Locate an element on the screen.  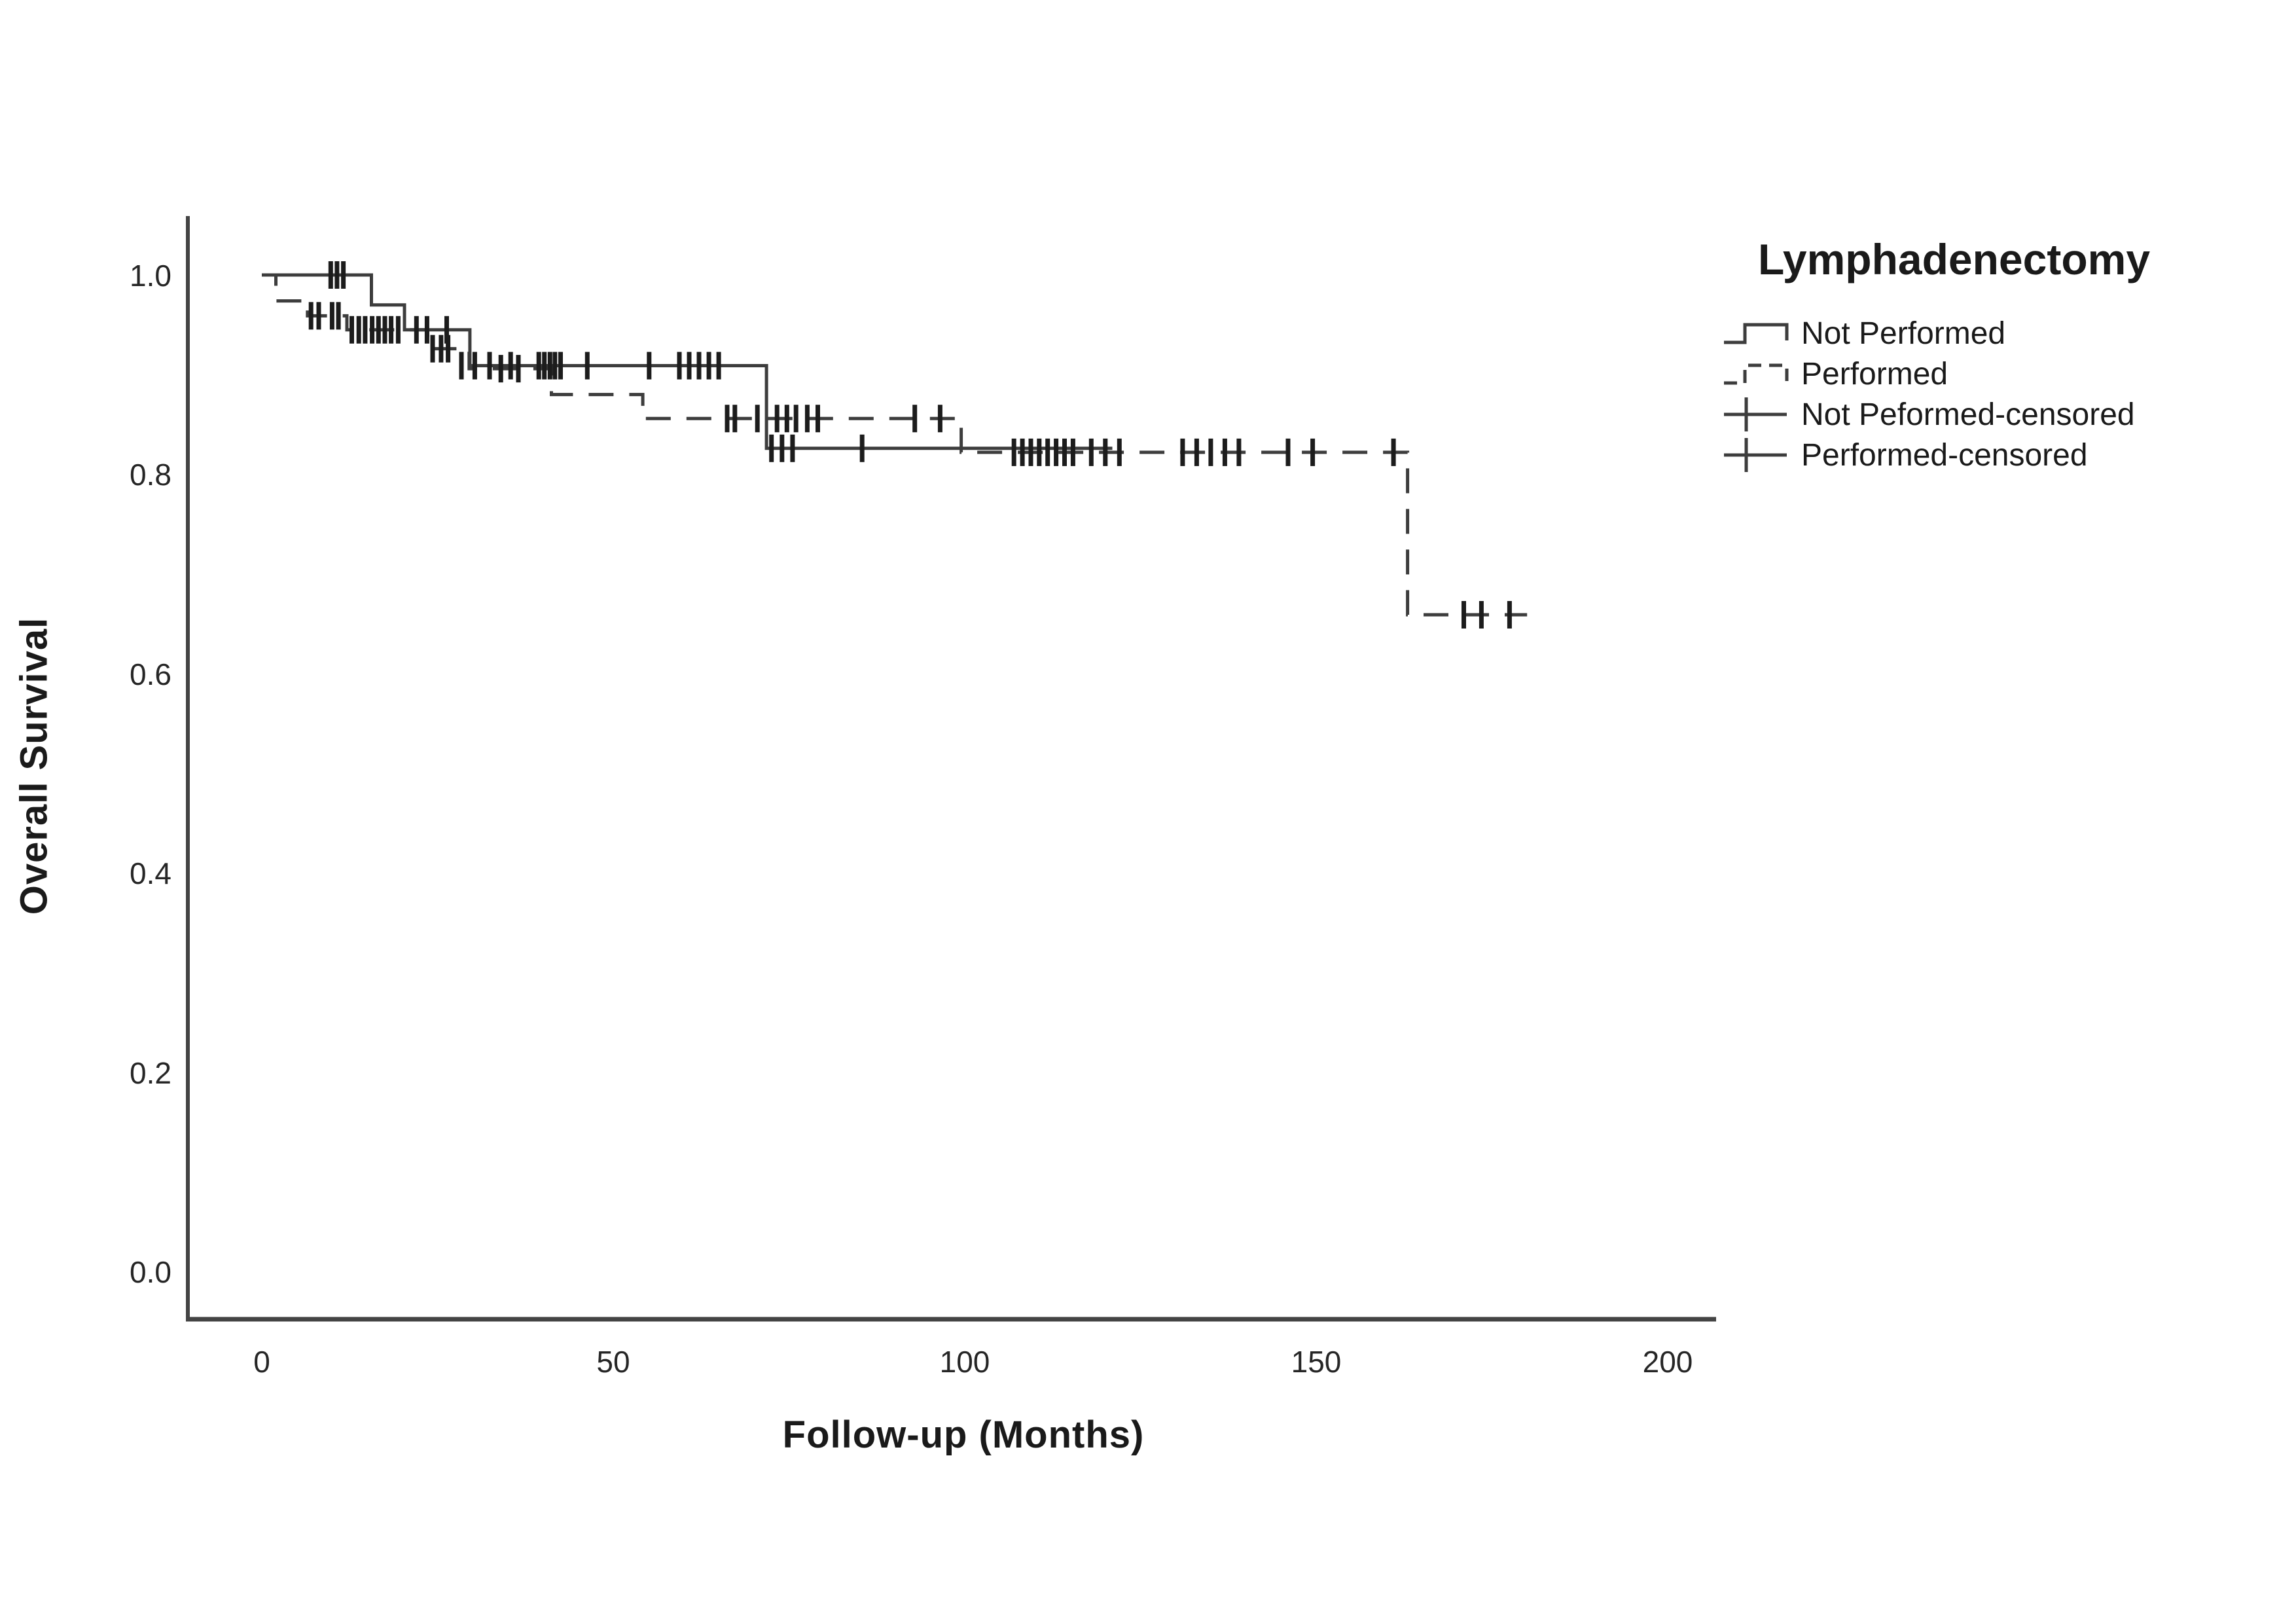
y-tick-label: 0.8 is located at coordinates (150, 475).